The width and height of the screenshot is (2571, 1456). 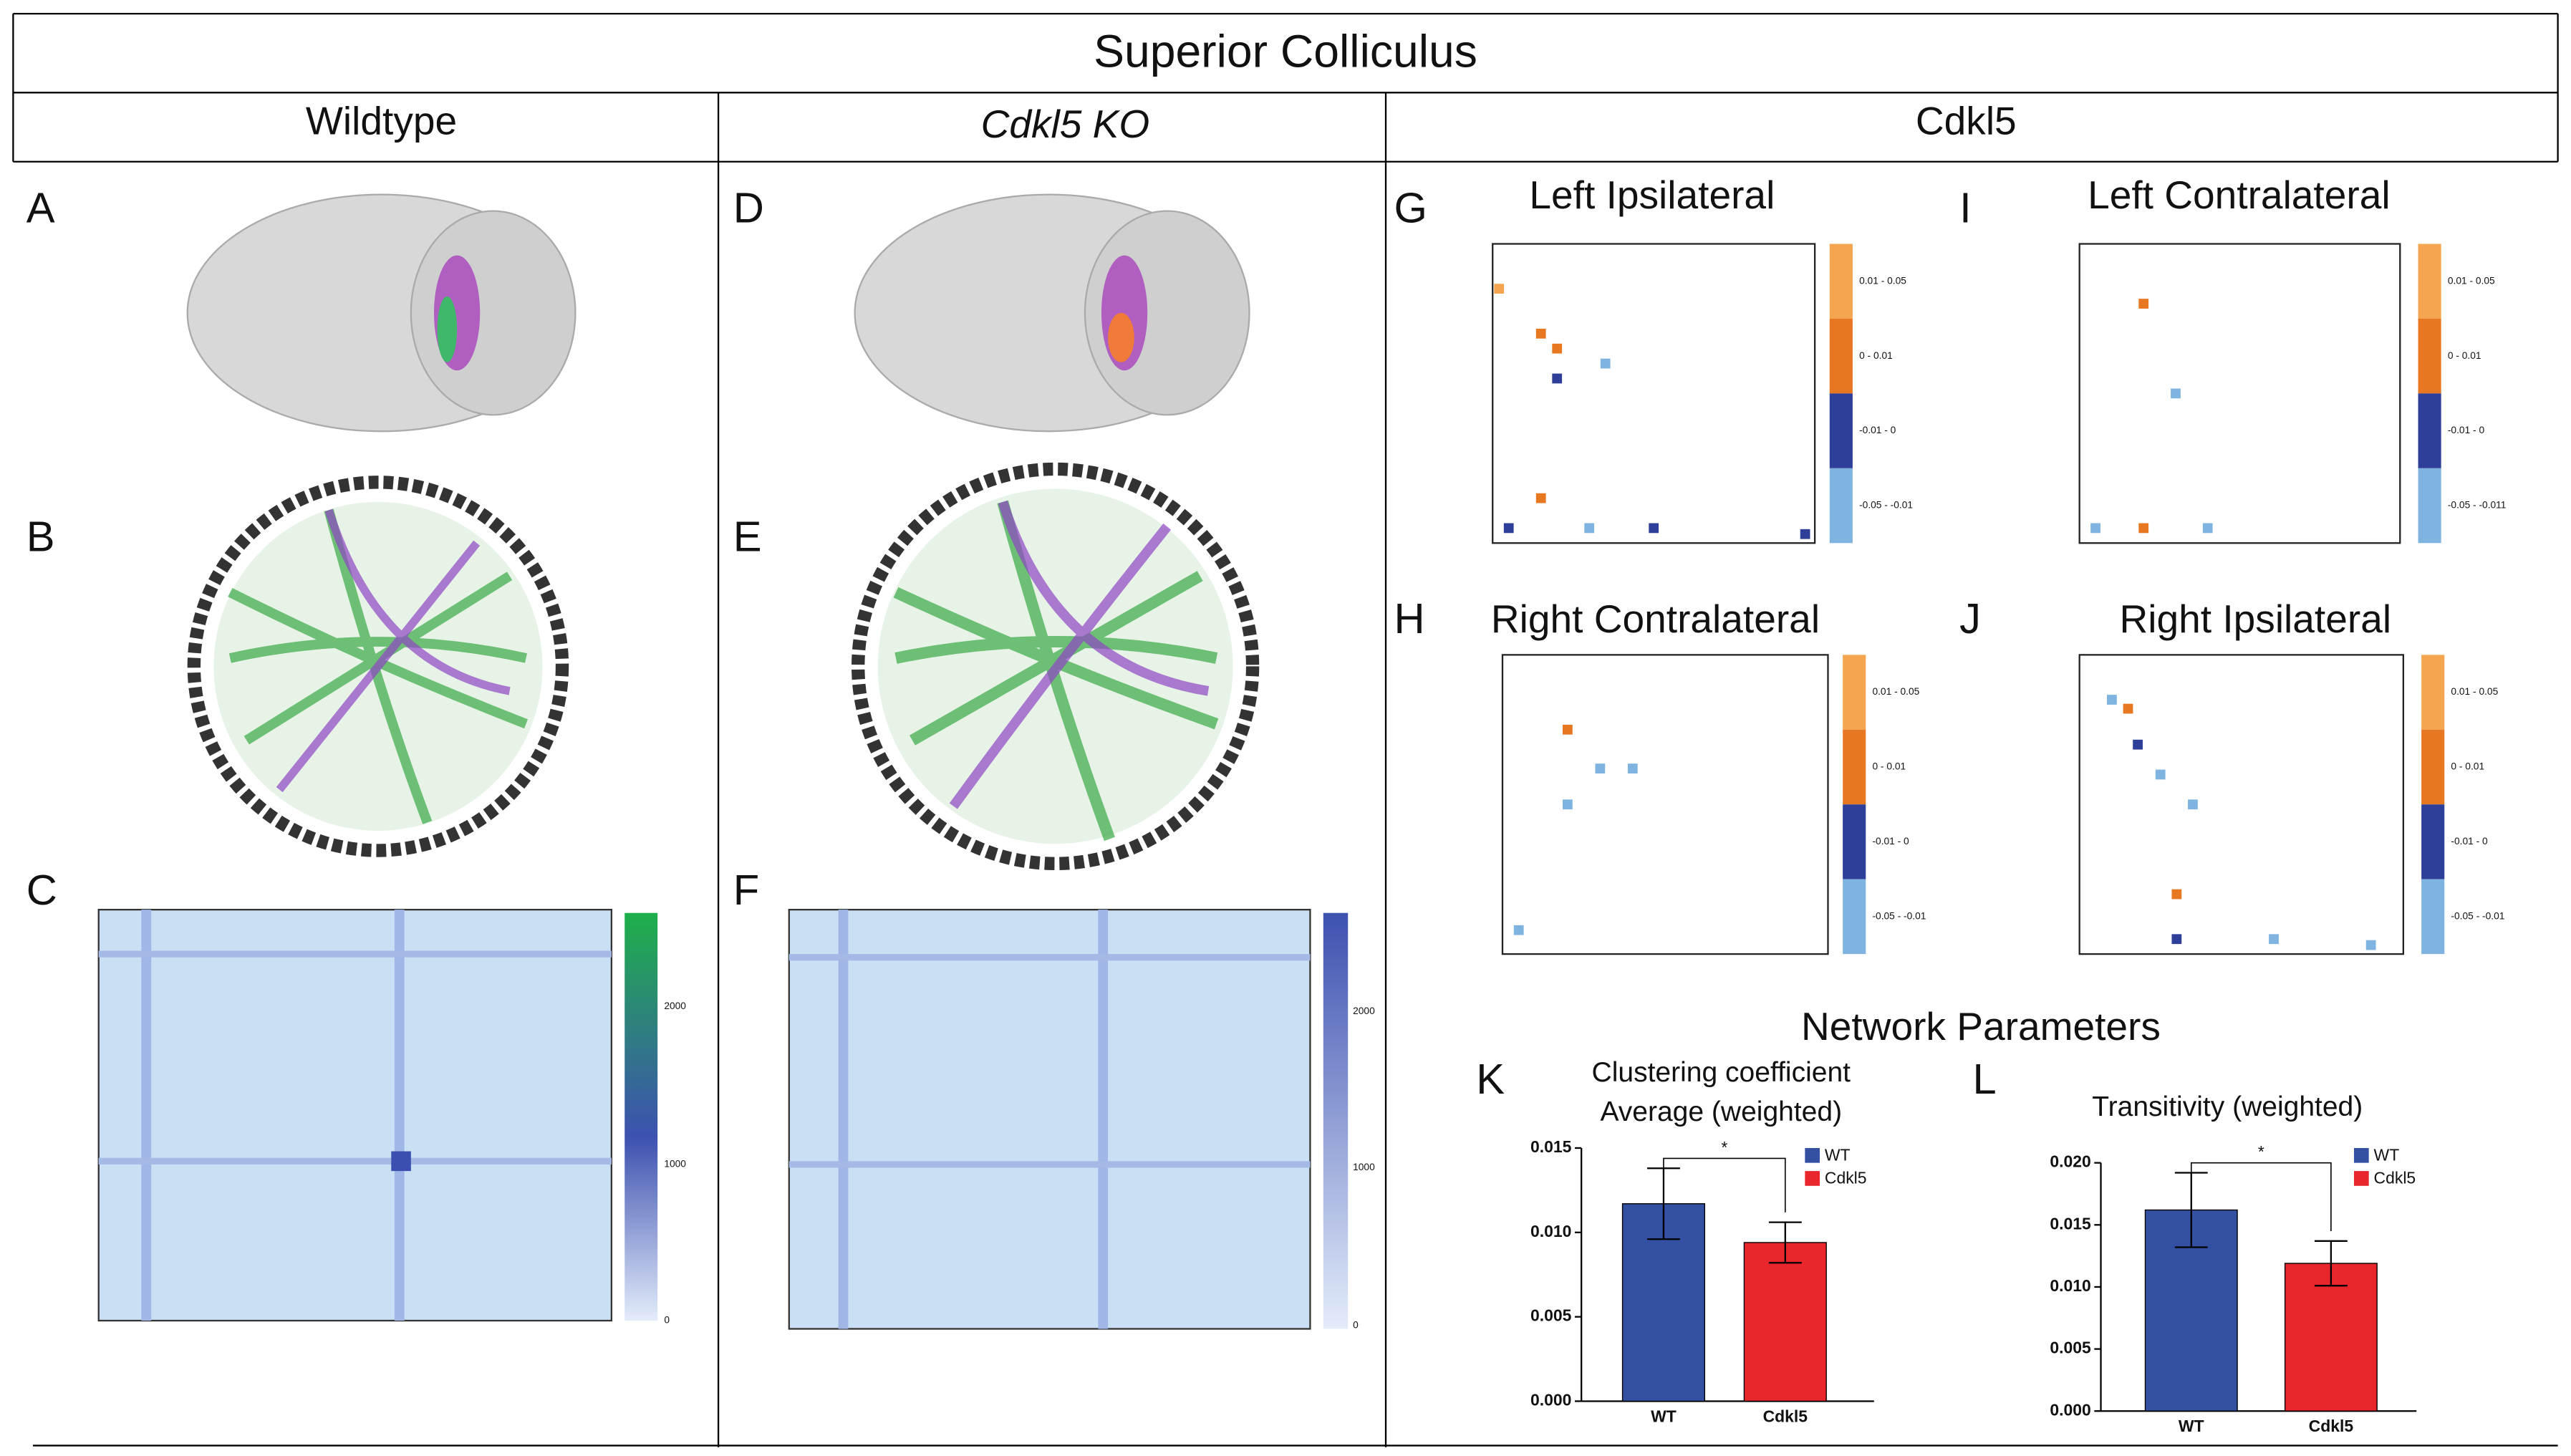 I want to click on legend-label: Cdkl5, so click(x=1846, y=1178).